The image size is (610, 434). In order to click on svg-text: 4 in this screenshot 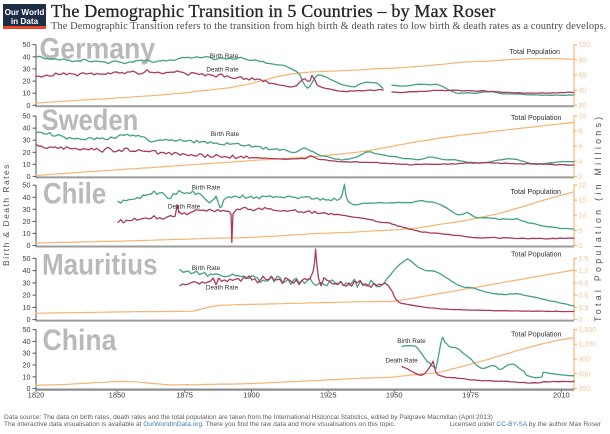, I will do `click(581, 162)`.